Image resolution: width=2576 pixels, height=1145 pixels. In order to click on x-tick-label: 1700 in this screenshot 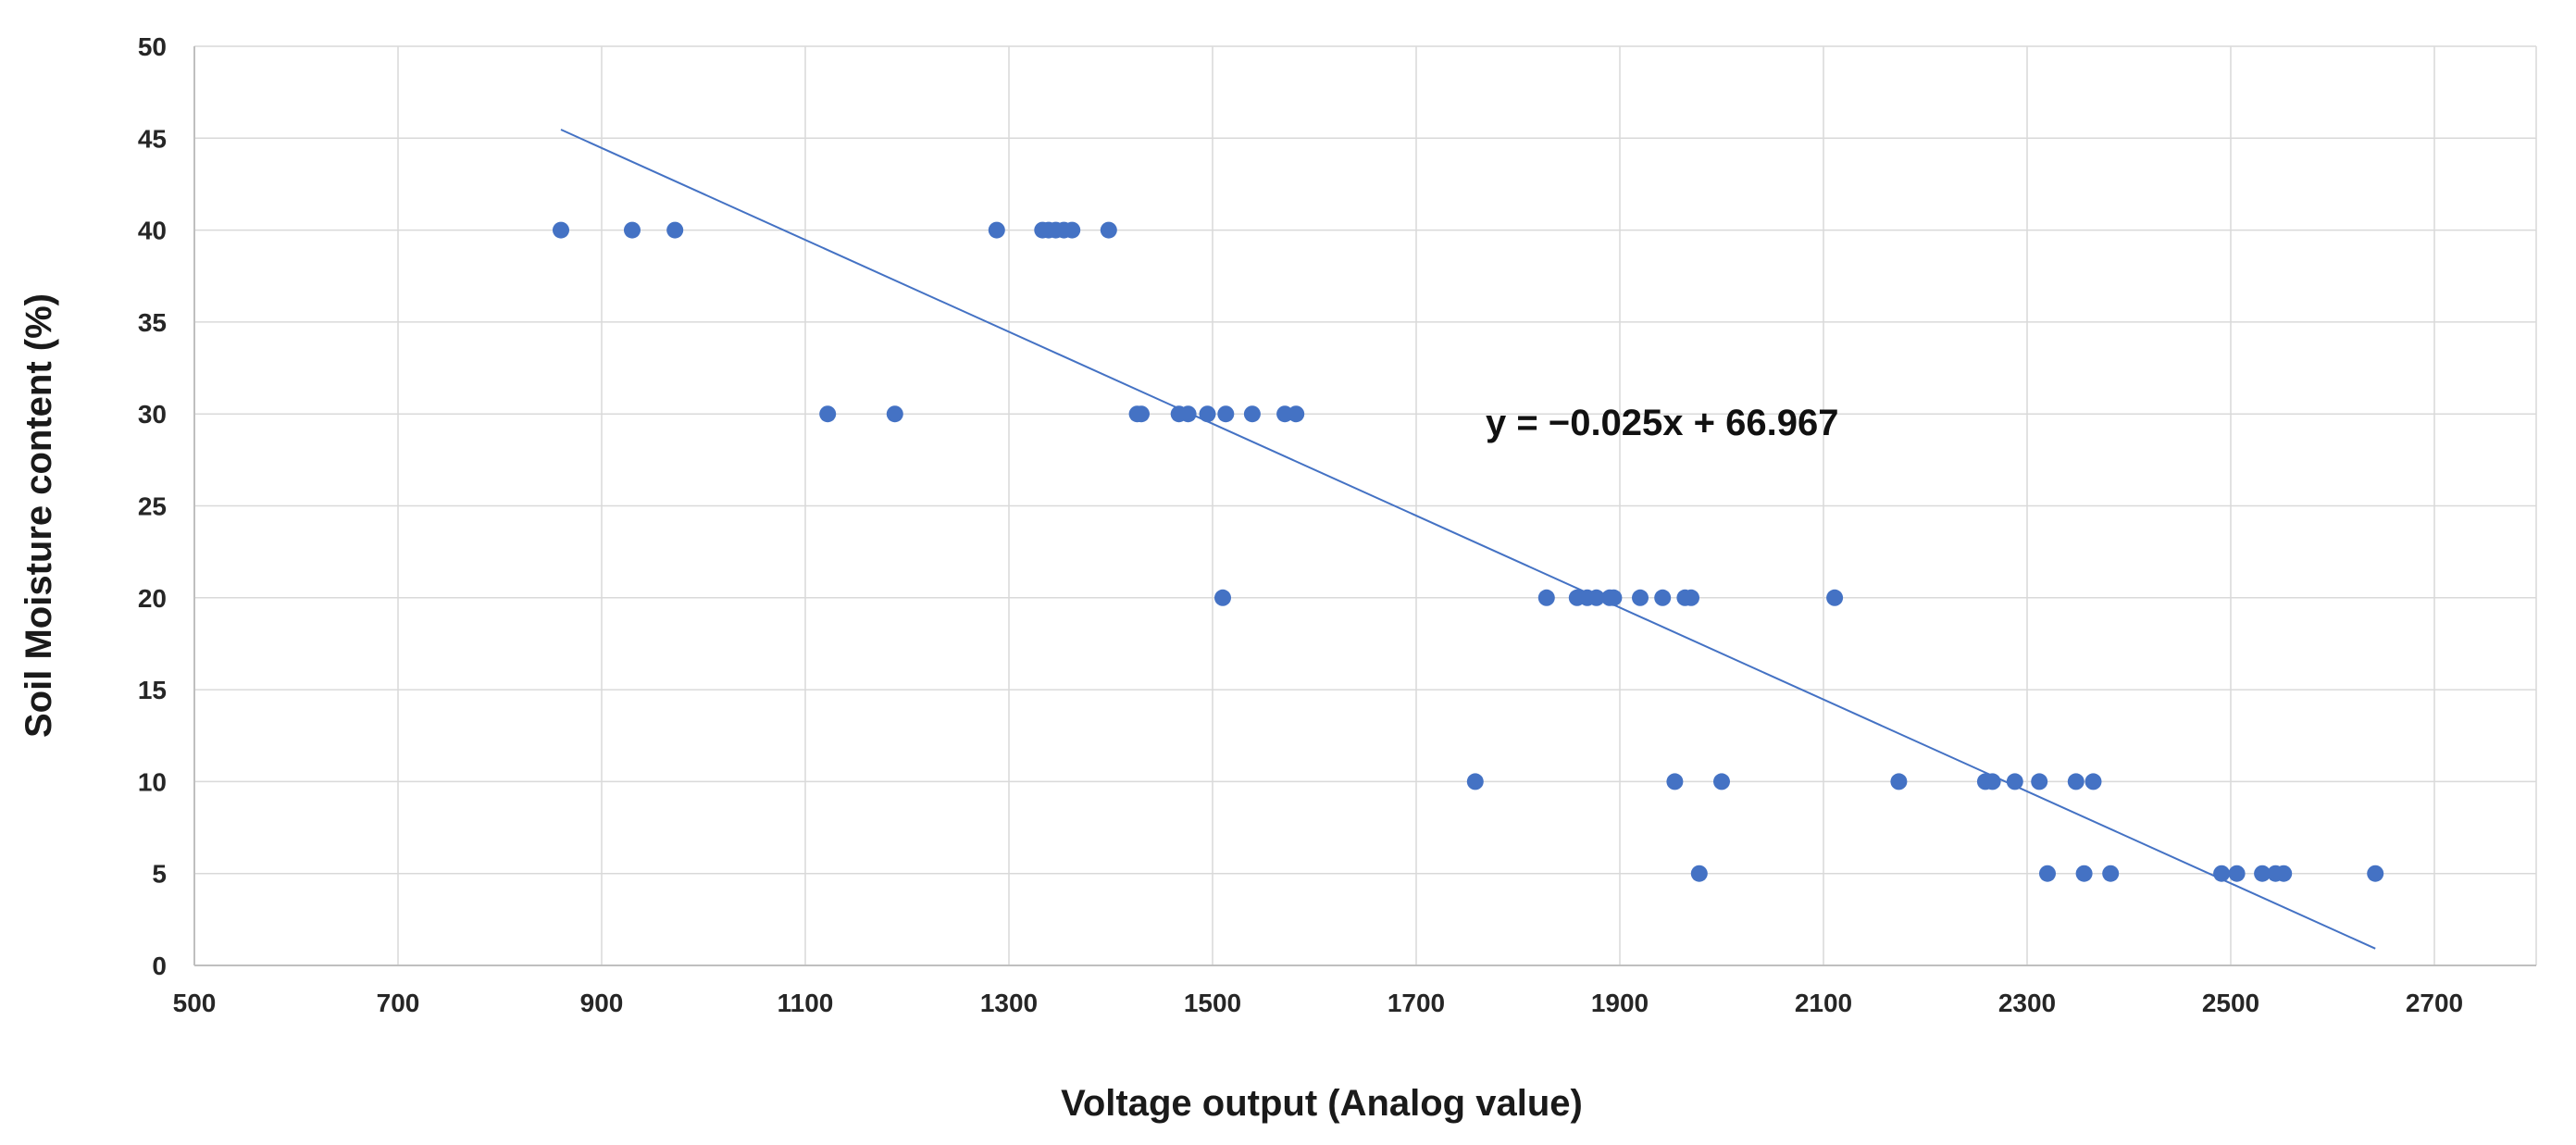, I will do `click(1416, 1003)`.